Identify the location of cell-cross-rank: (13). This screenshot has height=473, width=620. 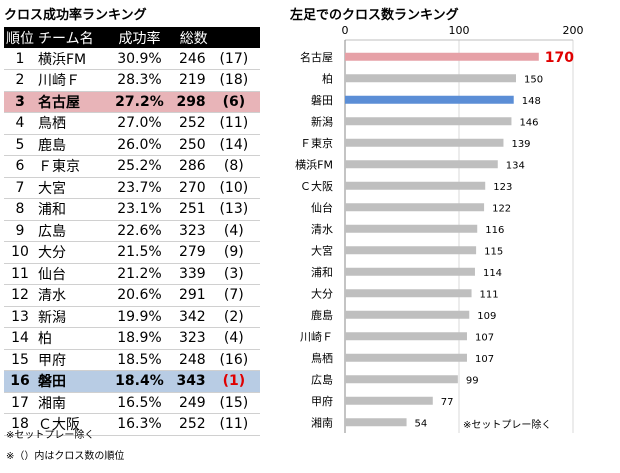
(233, 209).